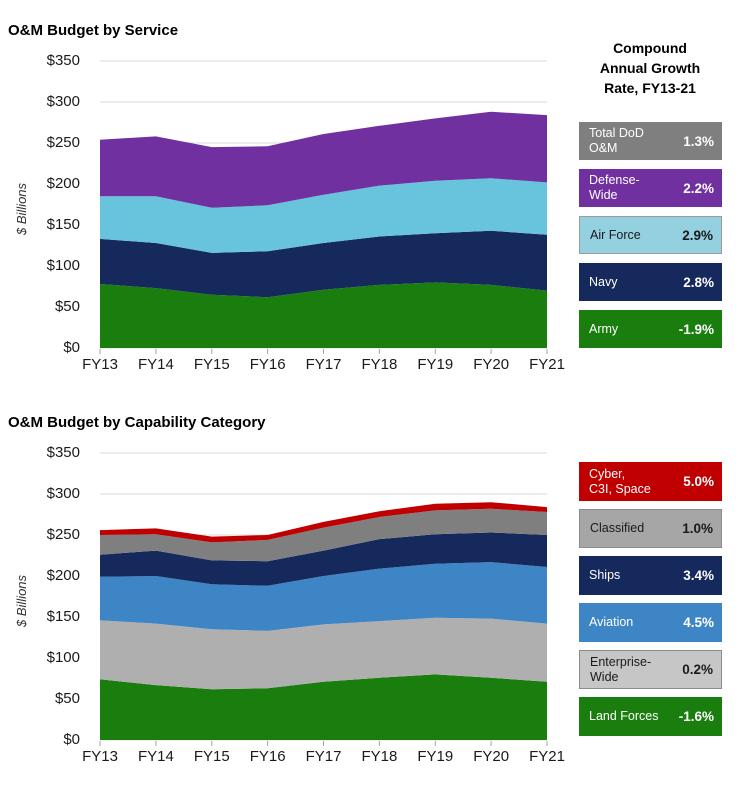 The width and height of the screenshot is (740, 788). What do you see at coordinates (650, 141) in the screenshot?
I see `legend-item-total-dod-o-m: Total DoD O&M 1.3%` at bounding box center [650, 141].